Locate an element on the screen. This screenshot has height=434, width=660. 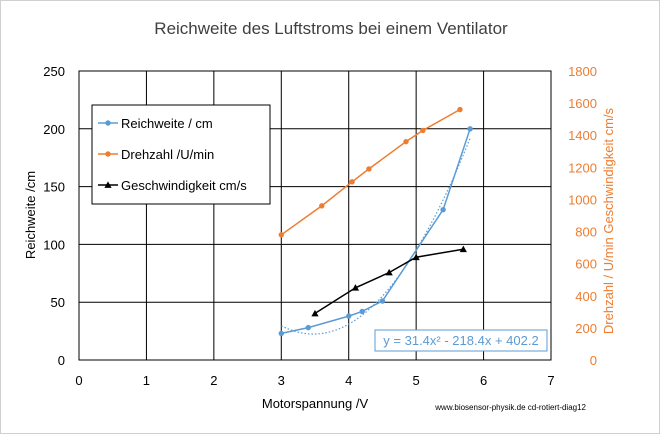
y2-tick-label: 1600 is located at coordinates (582, 103).